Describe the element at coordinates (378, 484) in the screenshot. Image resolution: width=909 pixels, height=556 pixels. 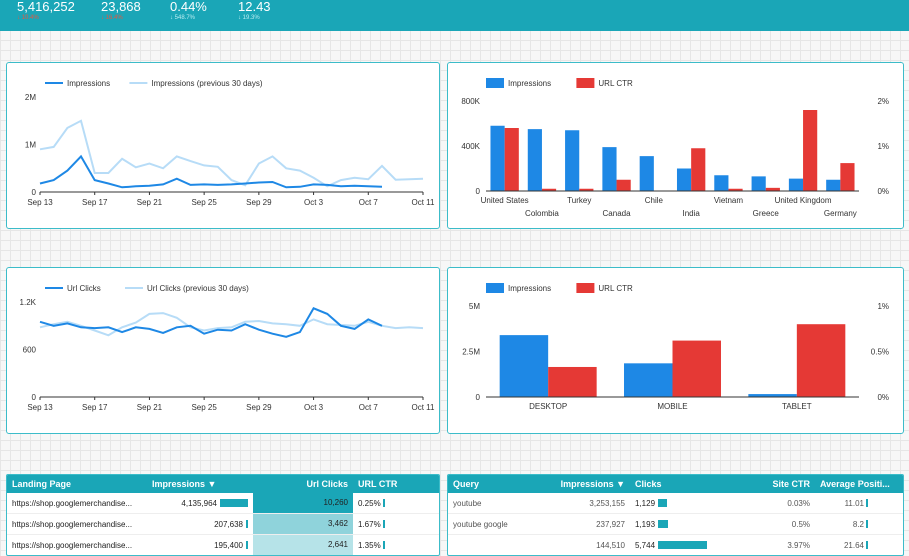
I see `column-header-url-ctr: URL CTR` at that location.